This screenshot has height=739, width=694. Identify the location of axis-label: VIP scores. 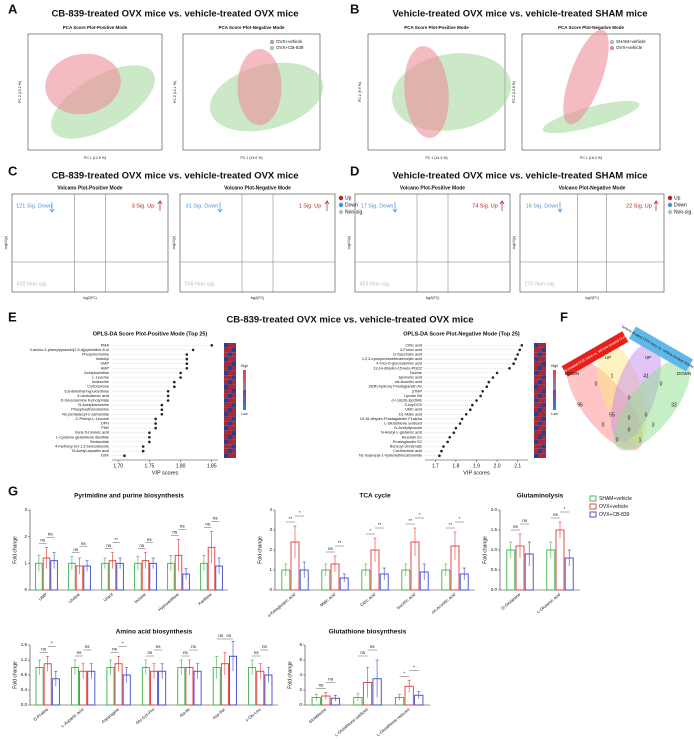
(476, 473).